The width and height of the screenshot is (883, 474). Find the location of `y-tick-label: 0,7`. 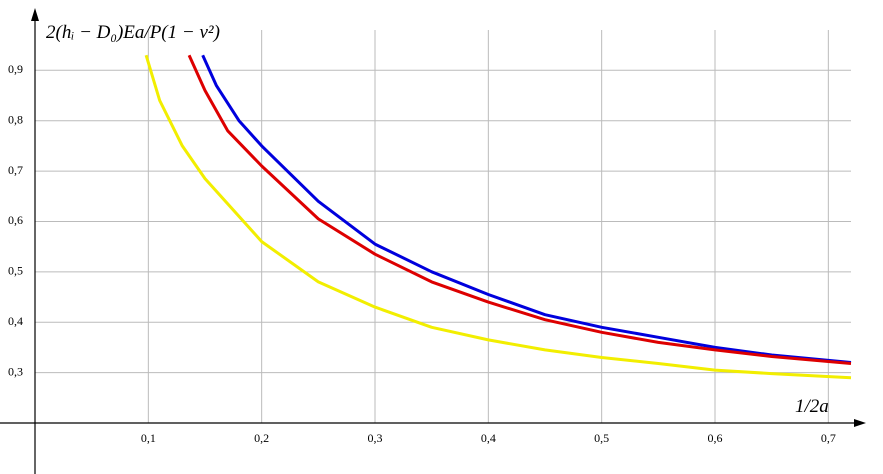

y-tick-label: 0,7 is located at coordinates (15, 170).